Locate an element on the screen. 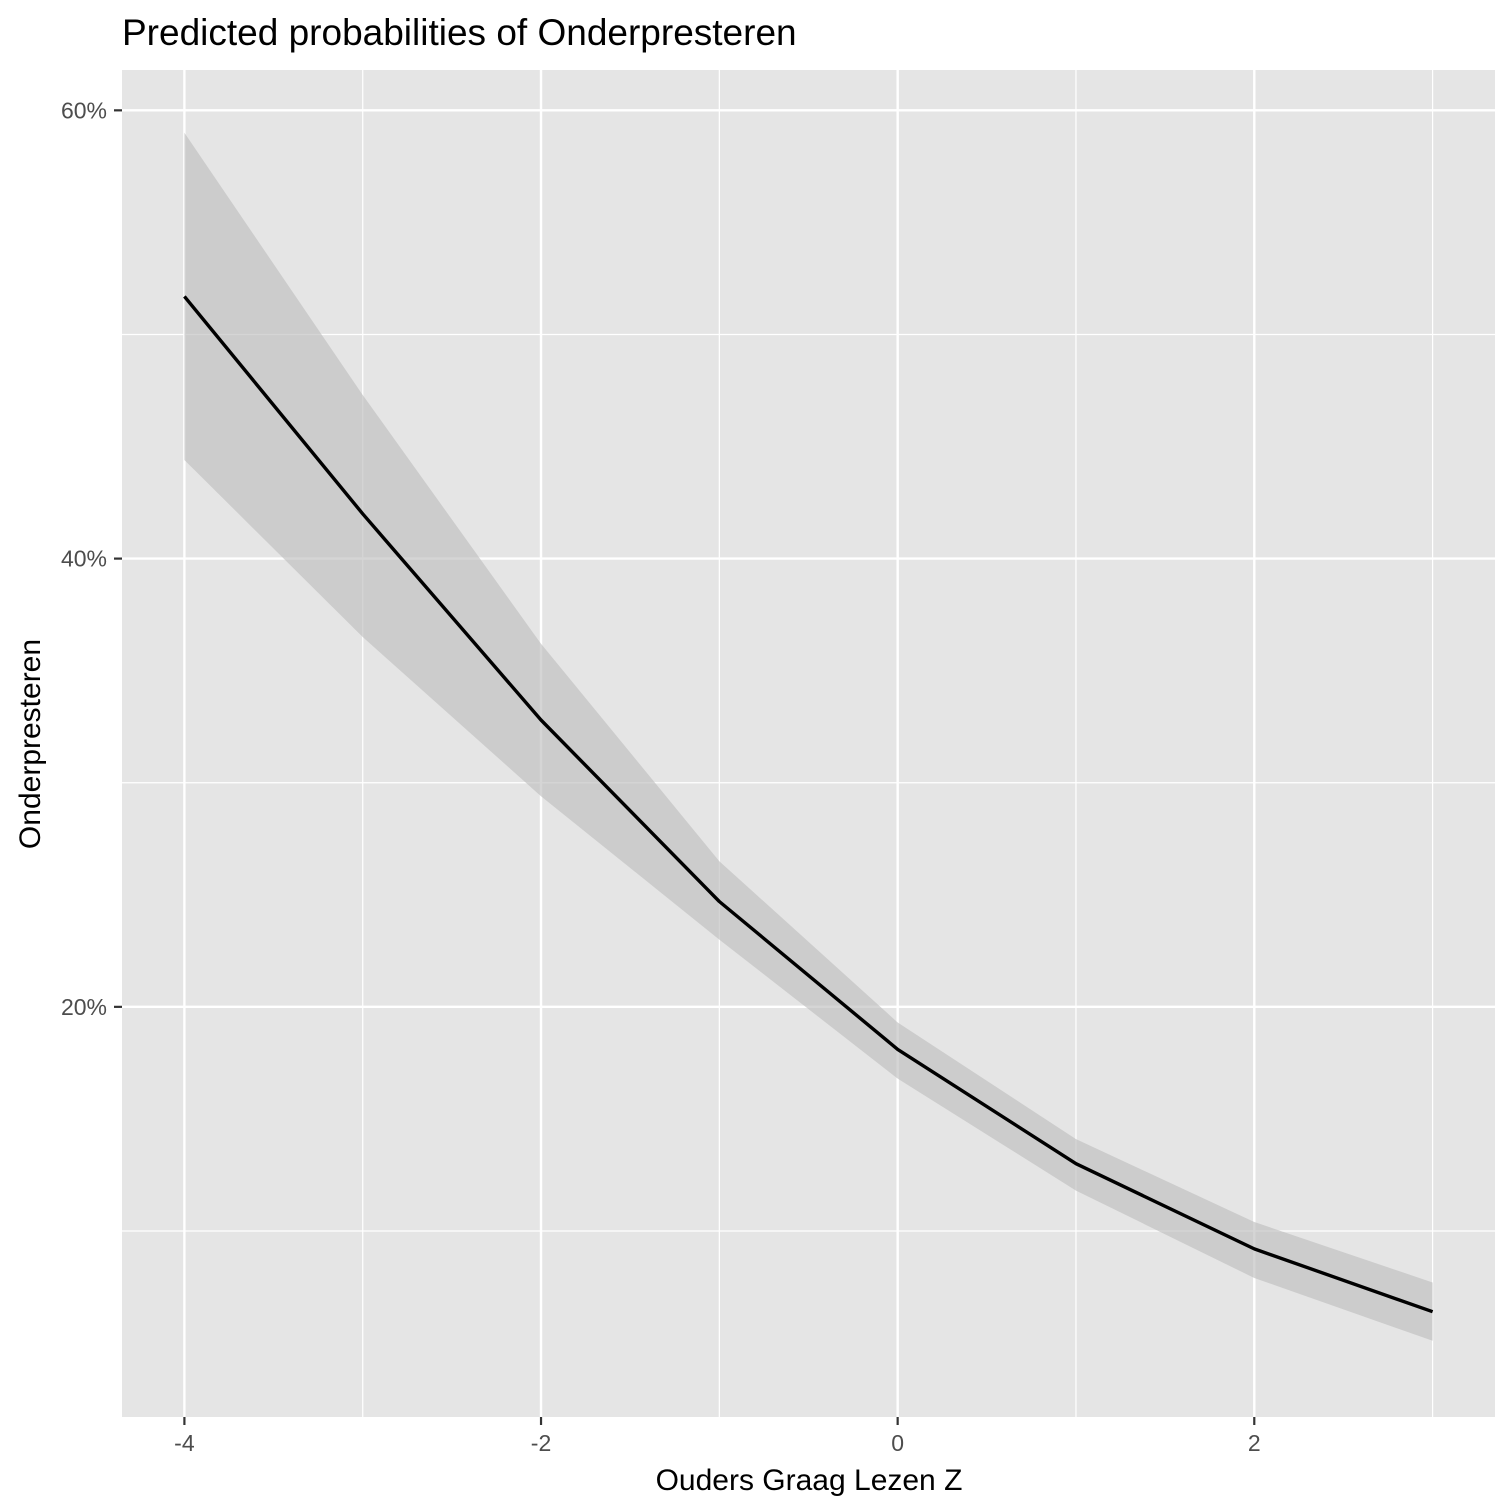 The width and height of the screenshot is (1512, 1512). y-tick-label: 20% is located at coordinates (84, 1007).